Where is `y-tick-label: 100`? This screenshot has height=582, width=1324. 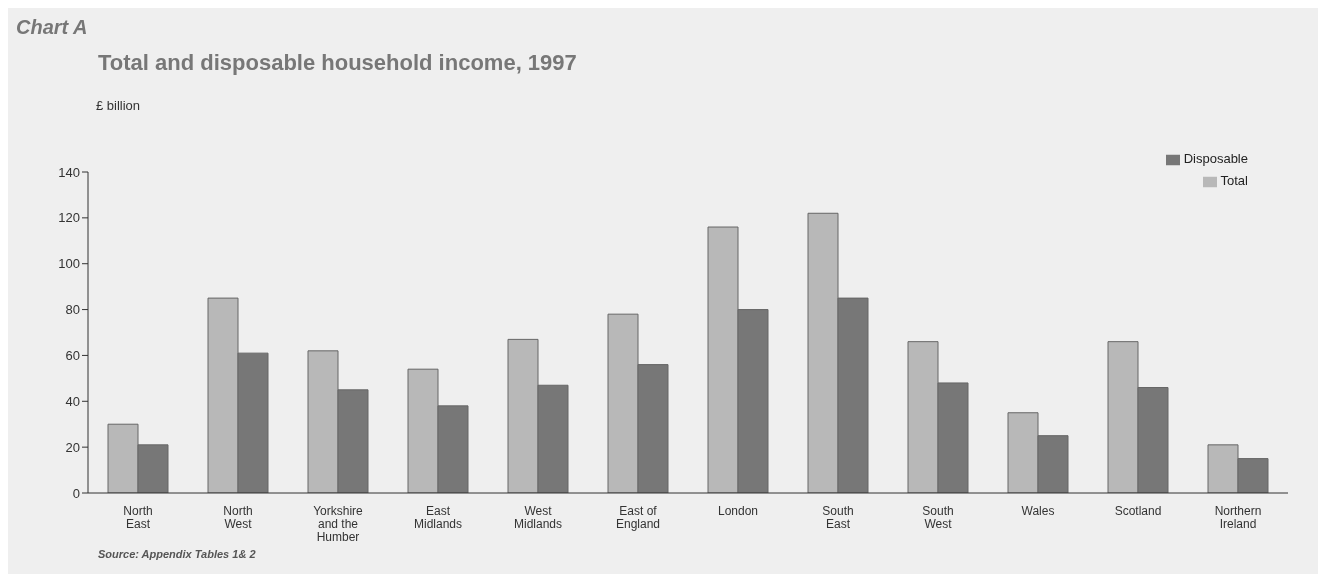
y-tick-label: 100 is located at coordinates (69, 264).